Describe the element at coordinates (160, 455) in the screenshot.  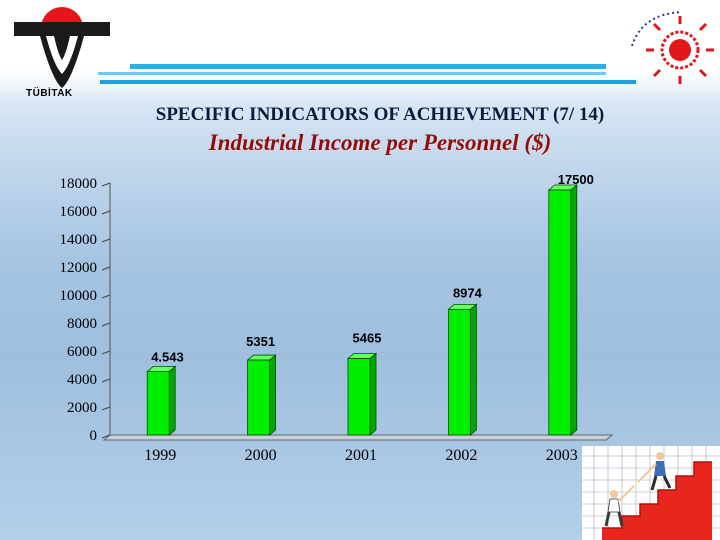
I see `x-tick-label: 1999` at that location.